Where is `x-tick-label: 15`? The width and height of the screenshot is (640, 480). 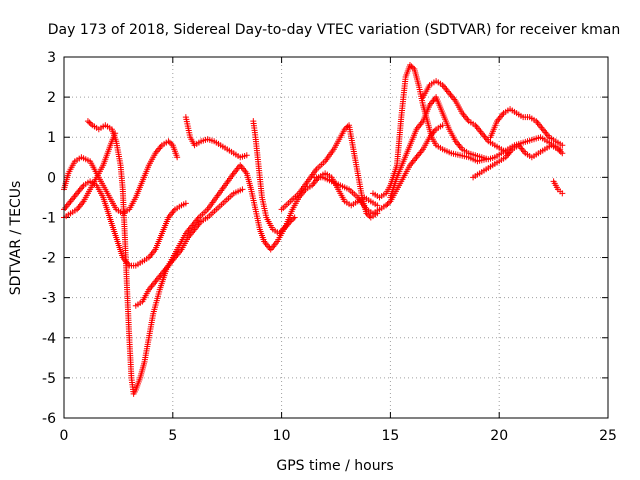
x-tick-label: 15 is located at coordinates (390, 436).